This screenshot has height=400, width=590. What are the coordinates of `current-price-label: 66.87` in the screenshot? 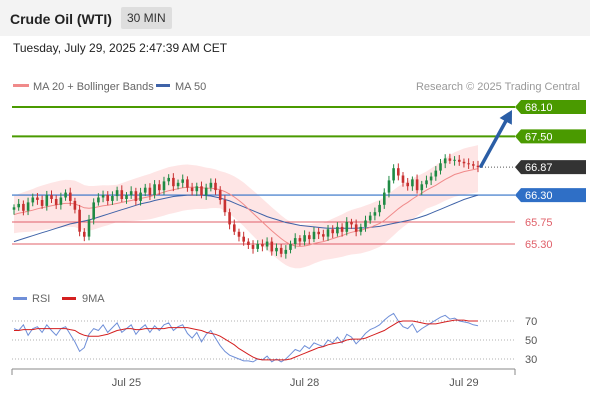 It's located at (539, 168).